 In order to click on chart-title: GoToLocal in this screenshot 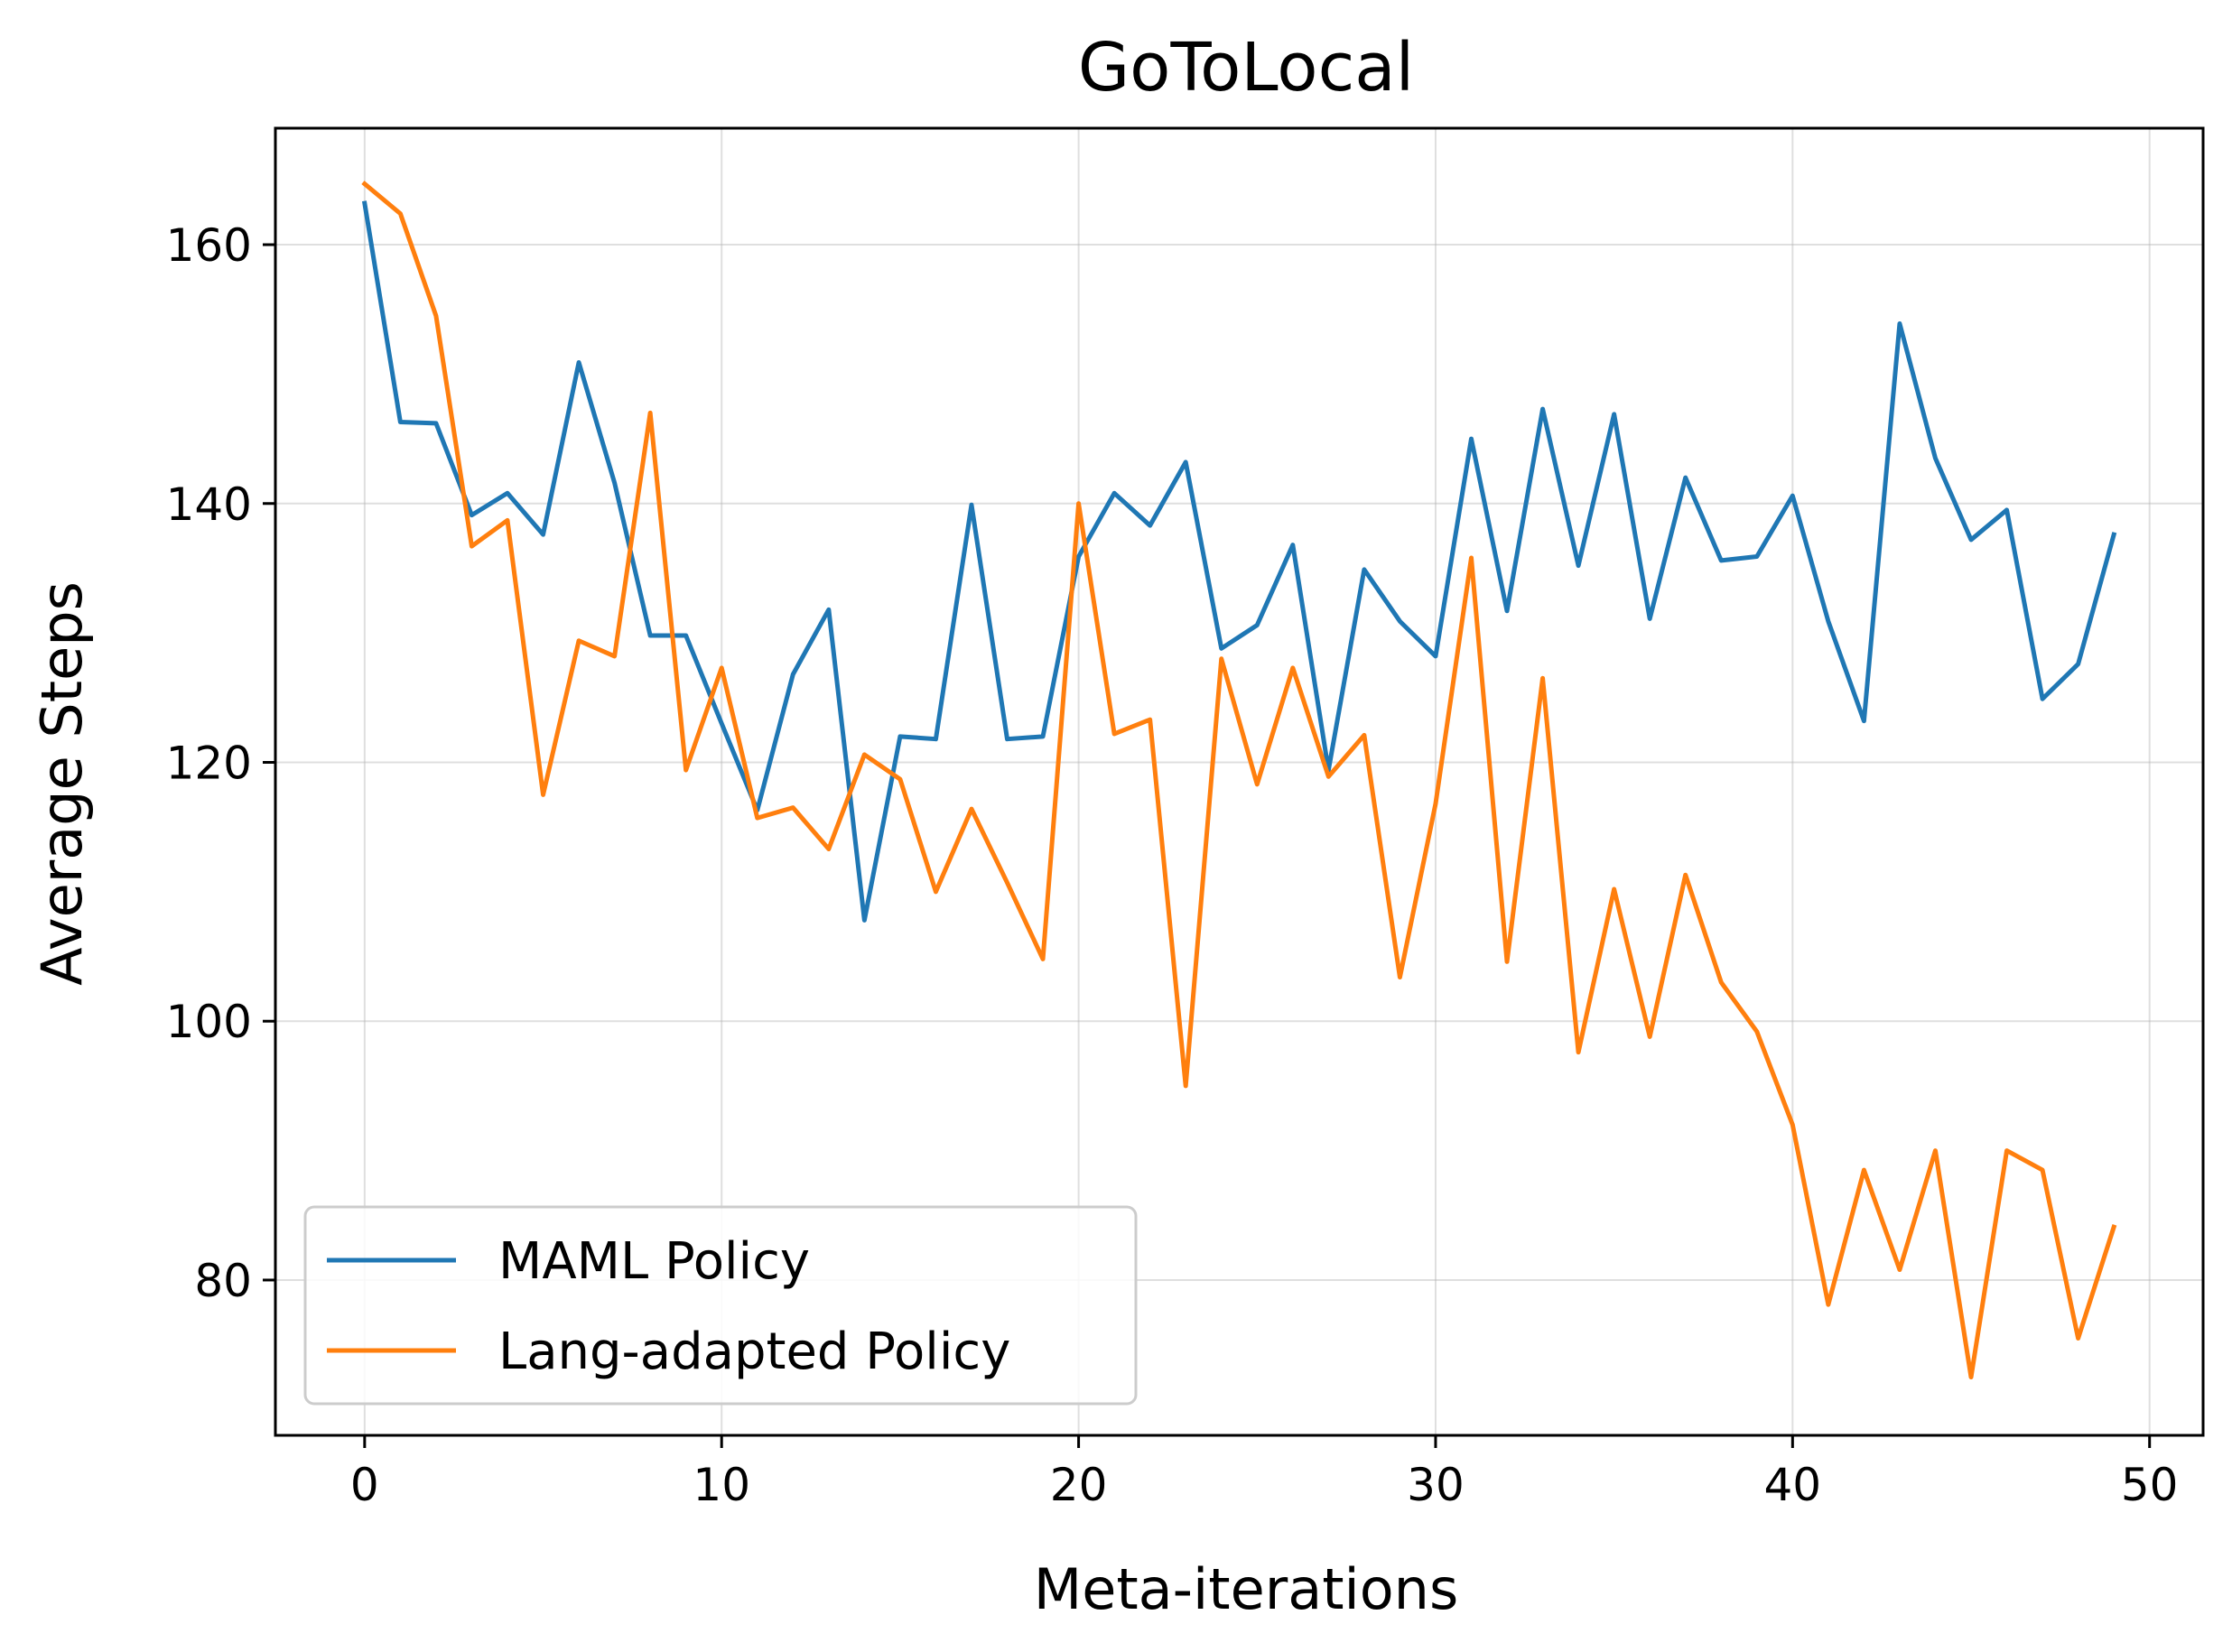, I will do `click(1246, 68)`.